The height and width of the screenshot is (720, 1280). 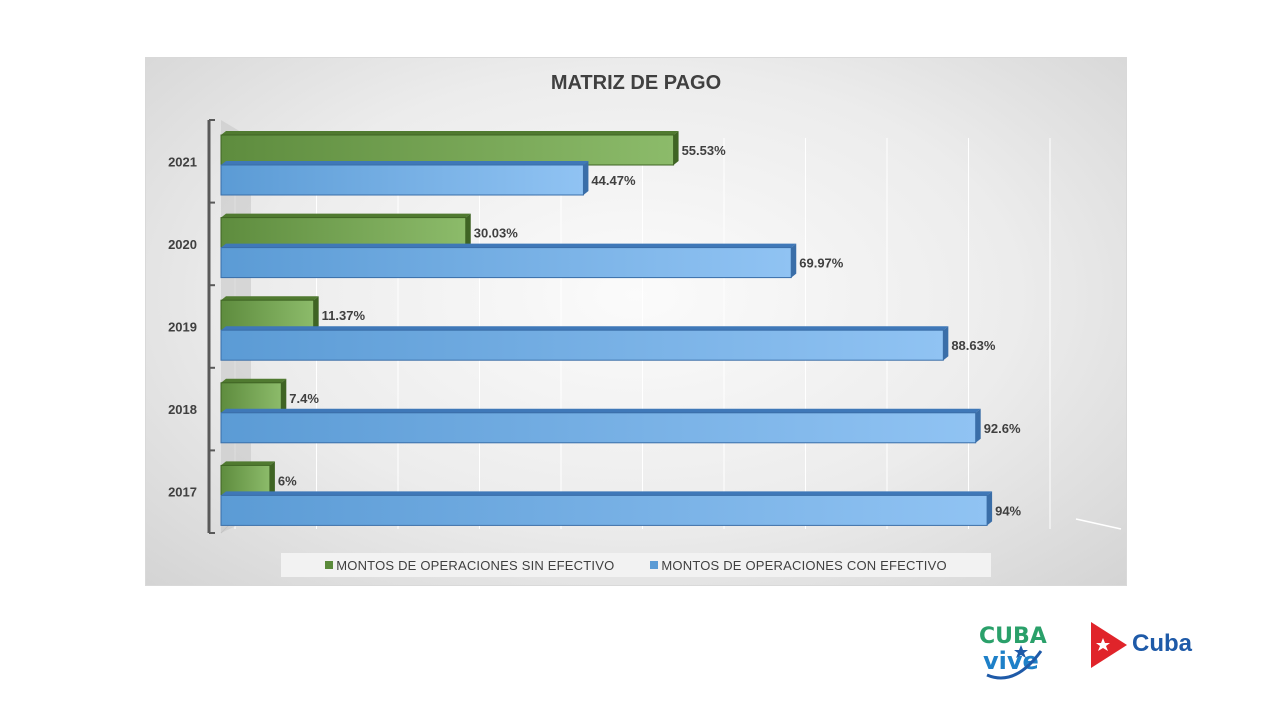 What do you see at coordinates (1008, 510) in the screenshot?
I see `data-label: 94%` at bounding box center [1008, 510].